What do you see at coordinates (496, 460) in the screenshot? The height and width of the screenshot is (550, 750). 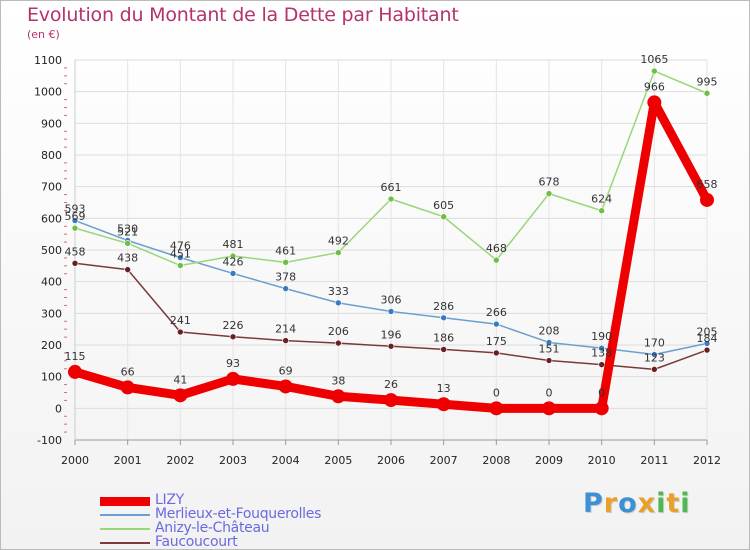 I see `x-tick-label: 2008` at bounding box center [496, 460].